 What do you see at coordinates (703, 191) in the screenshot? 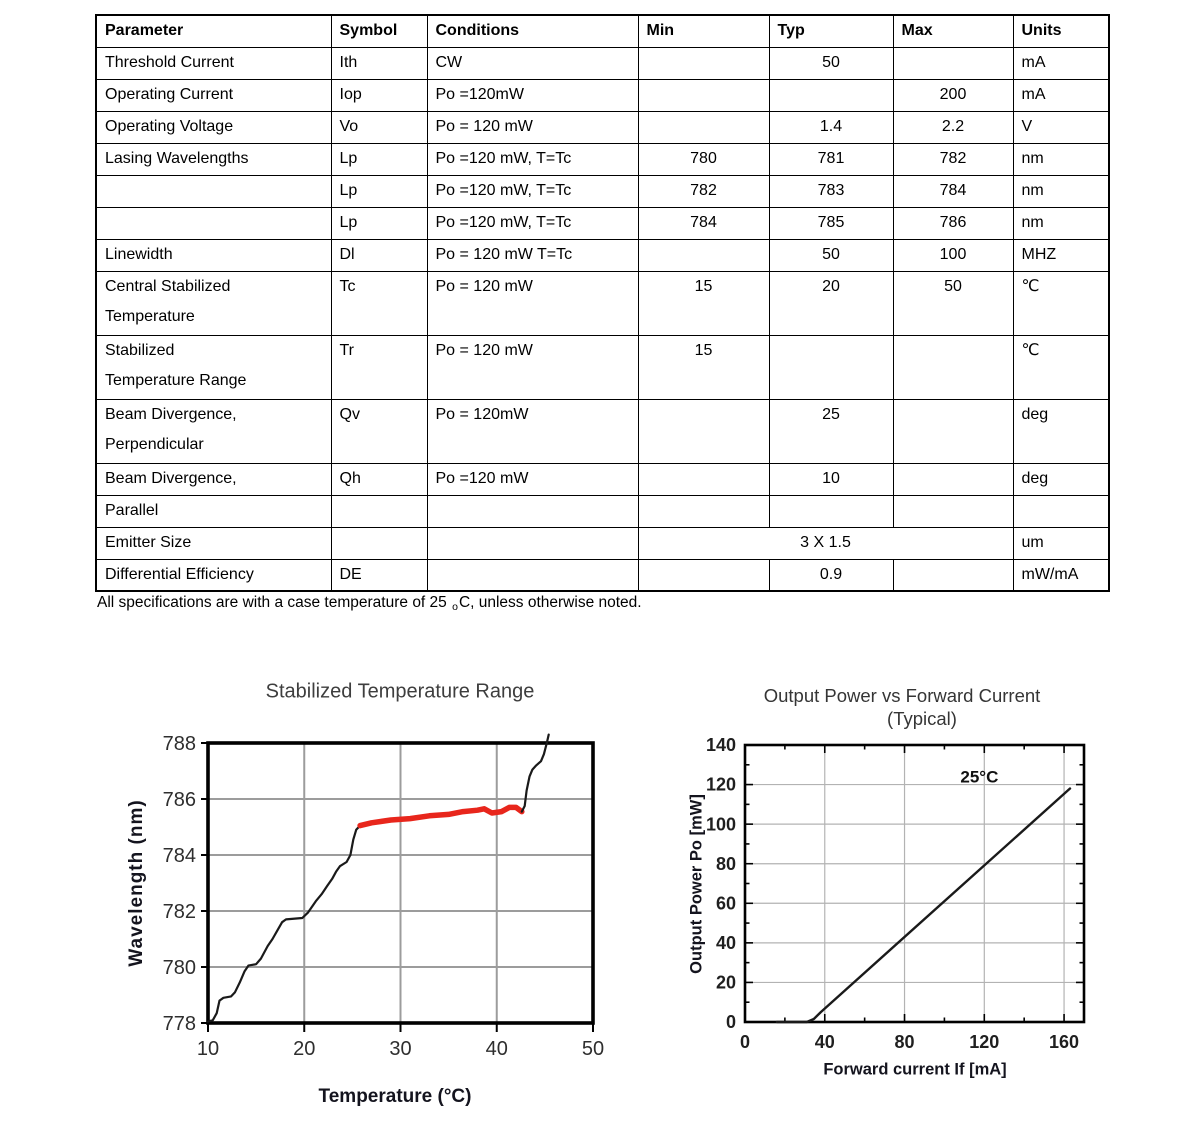
I see `cell-min: 782` at bounding box center [703, 191].